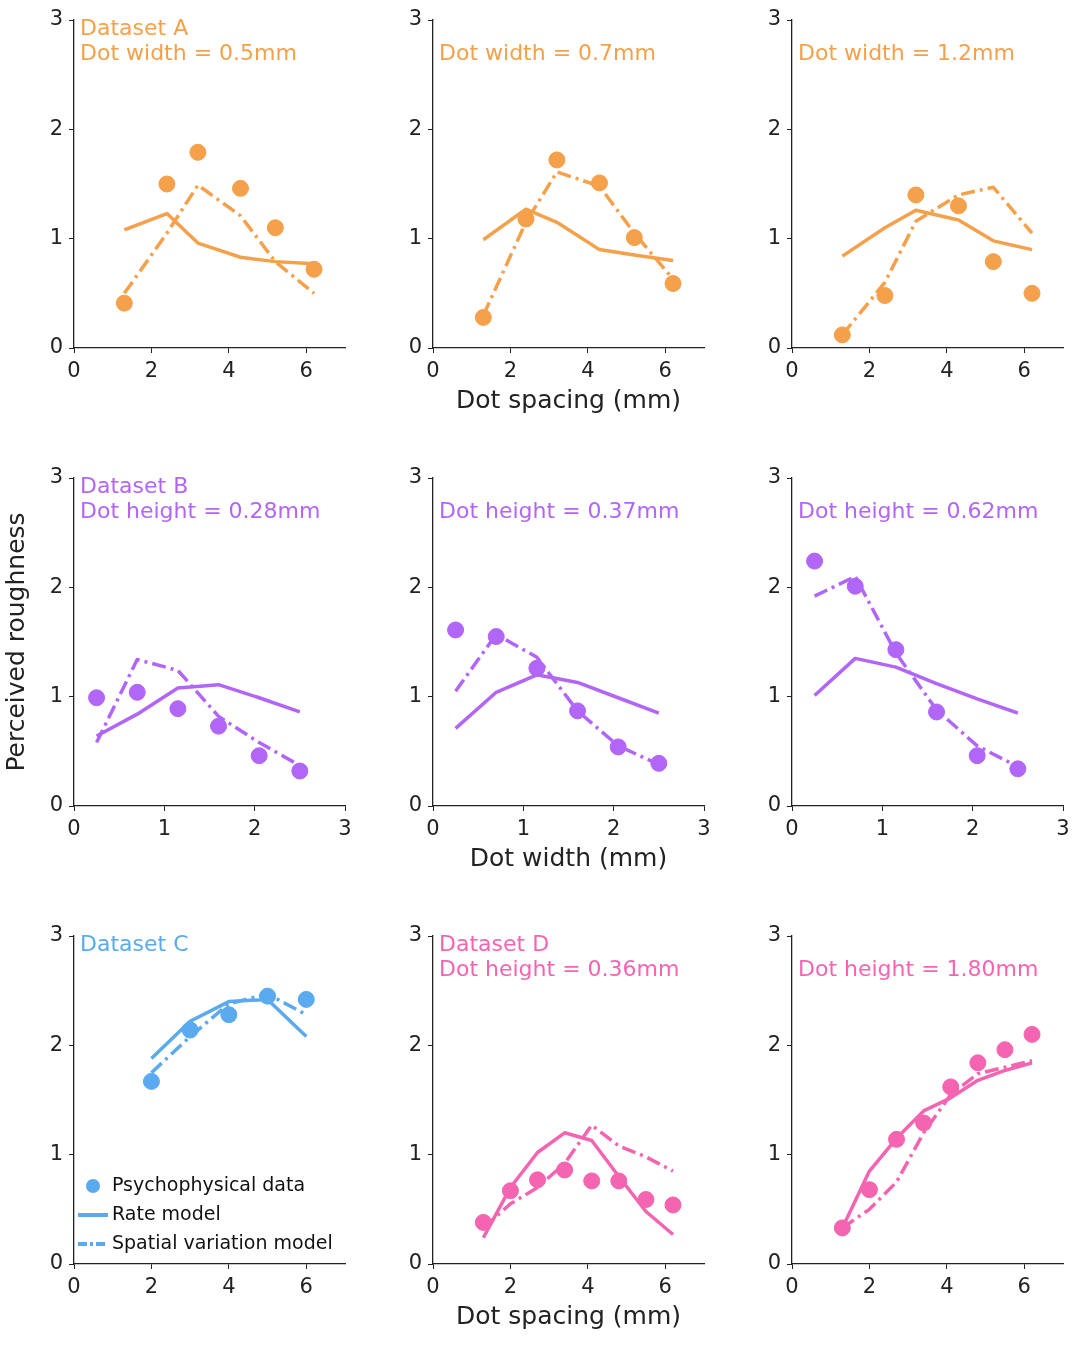 The height and width of the screenshot is (1345, 1079). What do you see at coordinates (15, 642) in the screenshot?
I see `y-axis-title: Perceived roughness` at bounding box center [15, 642].